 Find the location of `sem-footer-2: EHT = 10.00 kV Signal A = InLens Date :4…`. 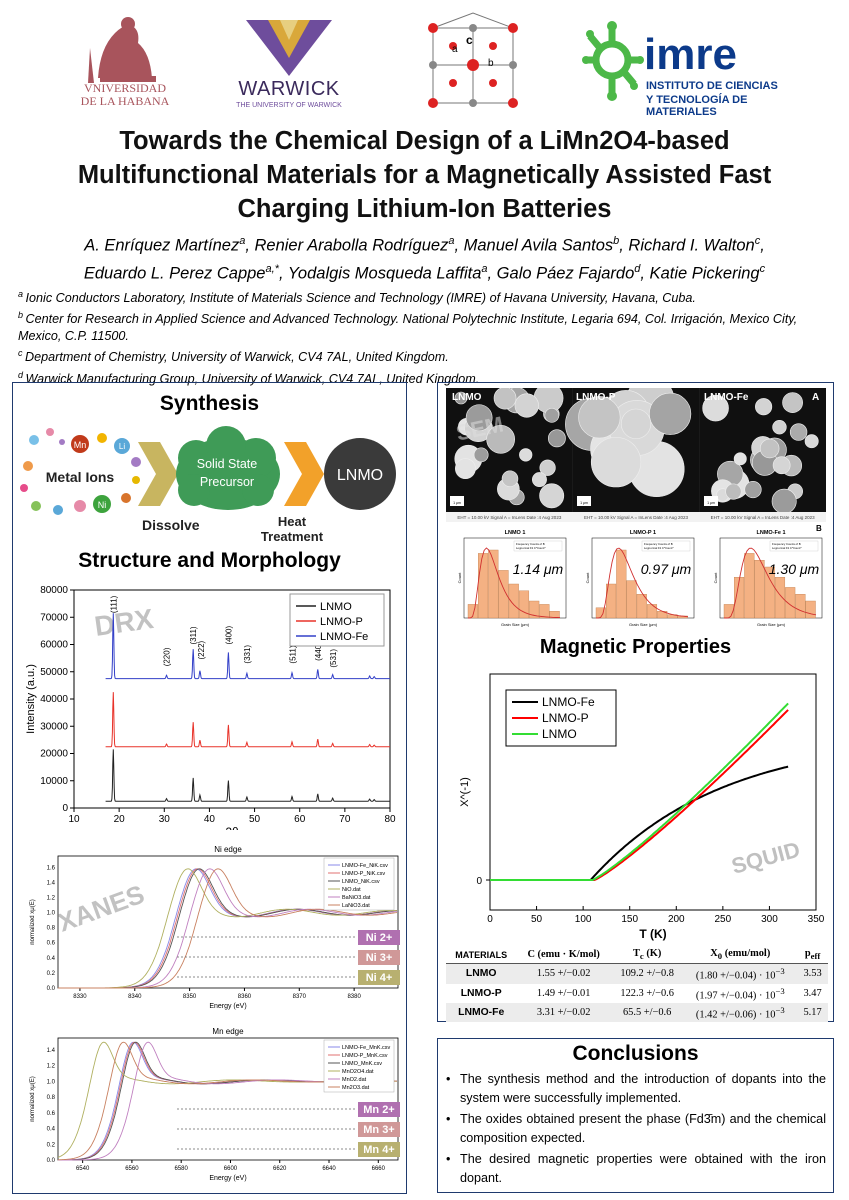

sem-footer-2: EHT = 10.00 kV Signal A = InLens Date :4… is located at coordinates (635, 517).